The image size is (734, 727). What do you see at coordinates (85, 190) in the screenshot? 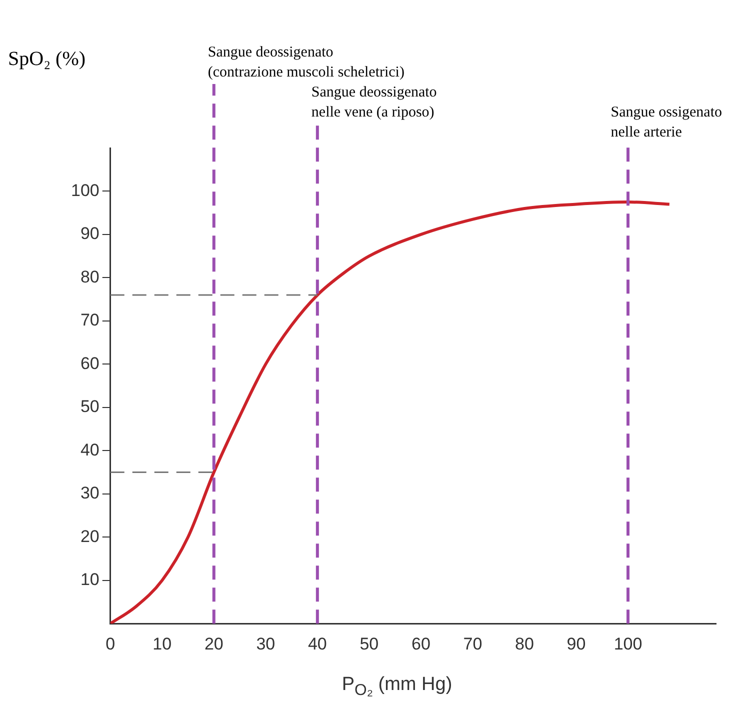
I see `y-tick-label: 100` at bounding box center [85, 190].